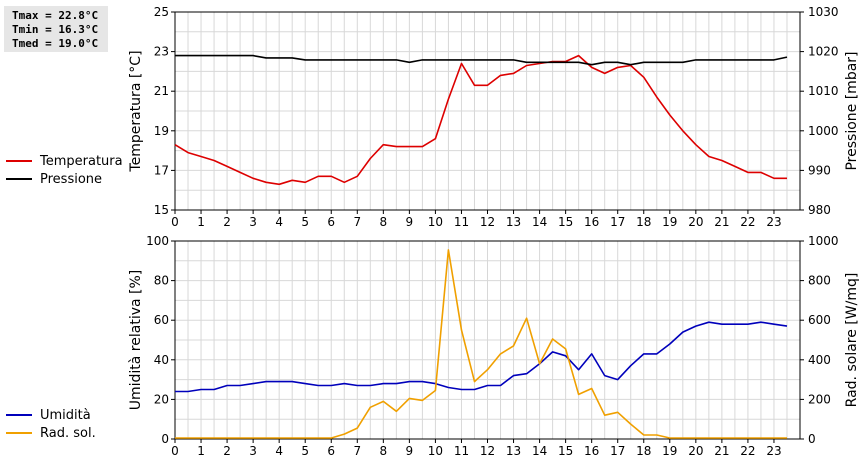  Describe the element at coordinates (161, 131) in the screenshot. I see `chart1-yleft-tick-label: 19` at that location.